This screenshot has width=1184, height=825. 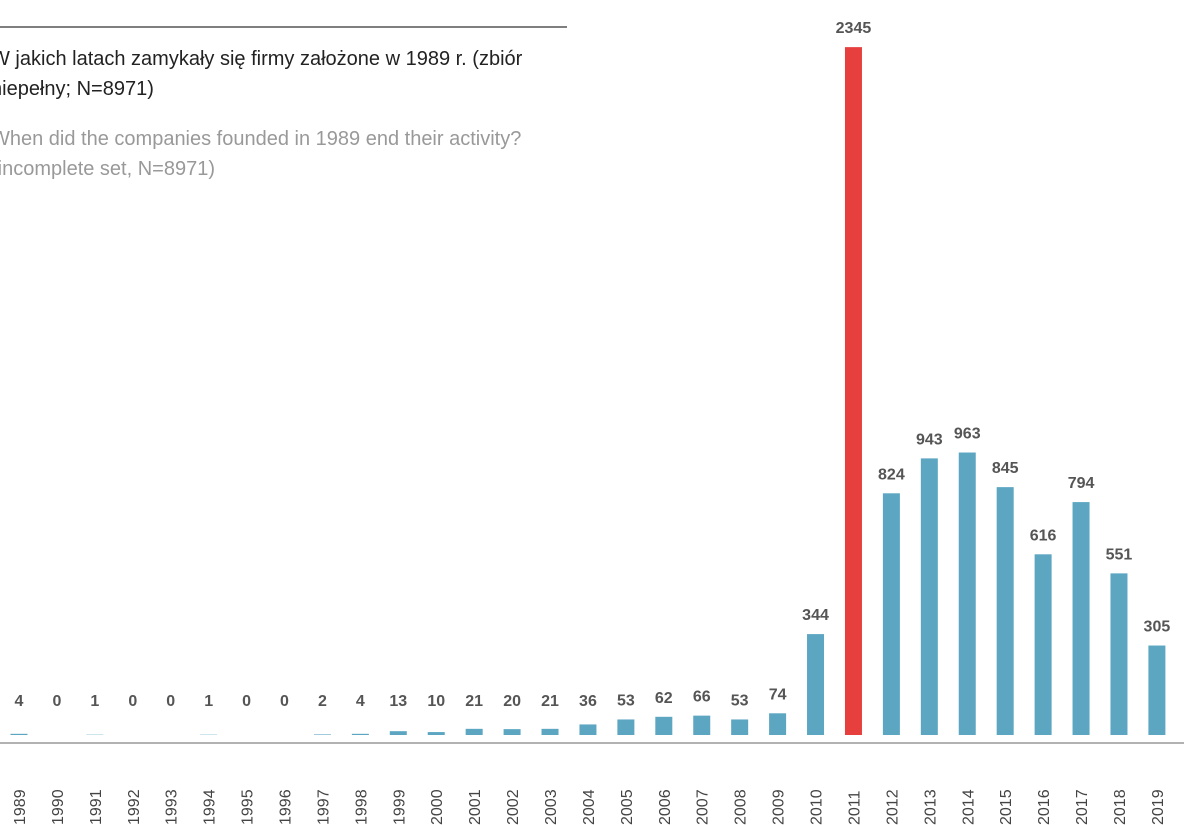 I want to click on x-tick-label: 2004, so click(x=589, y=807).